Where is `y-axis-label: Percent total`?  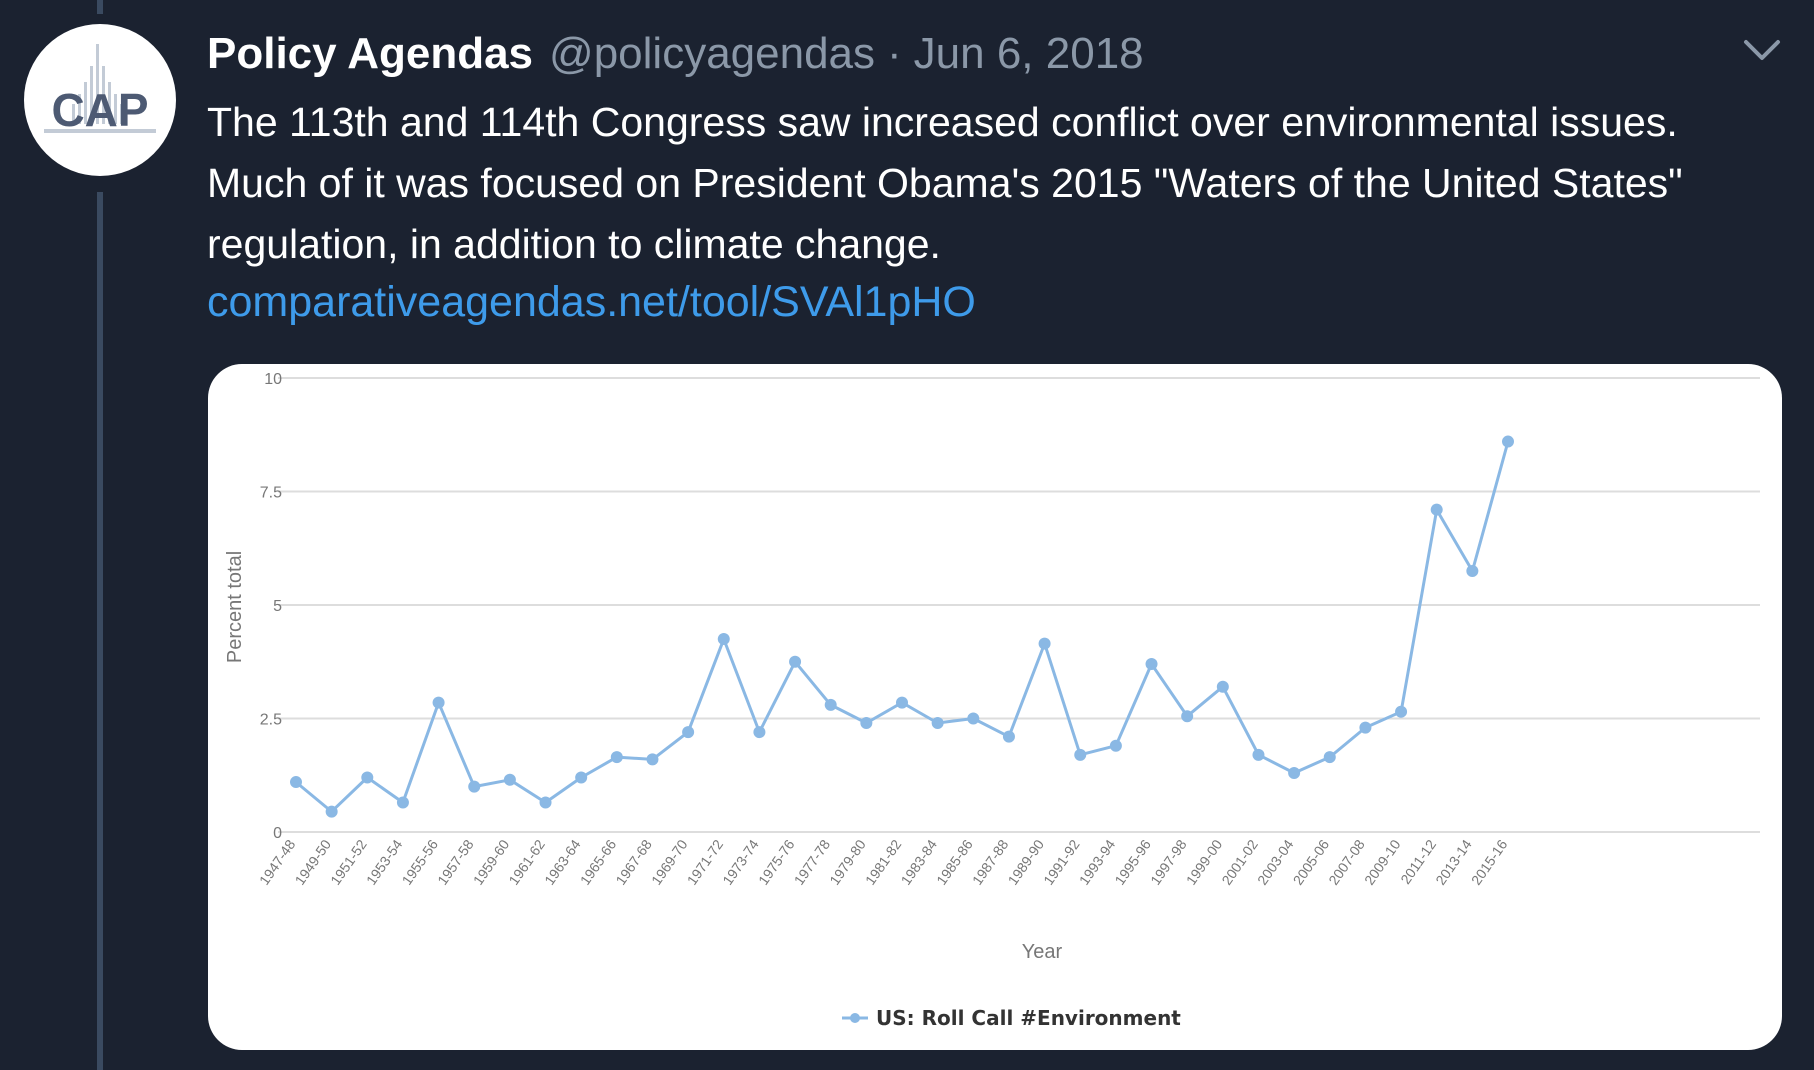 y-axis-label: Percent total is located at coordinates (235, 607).